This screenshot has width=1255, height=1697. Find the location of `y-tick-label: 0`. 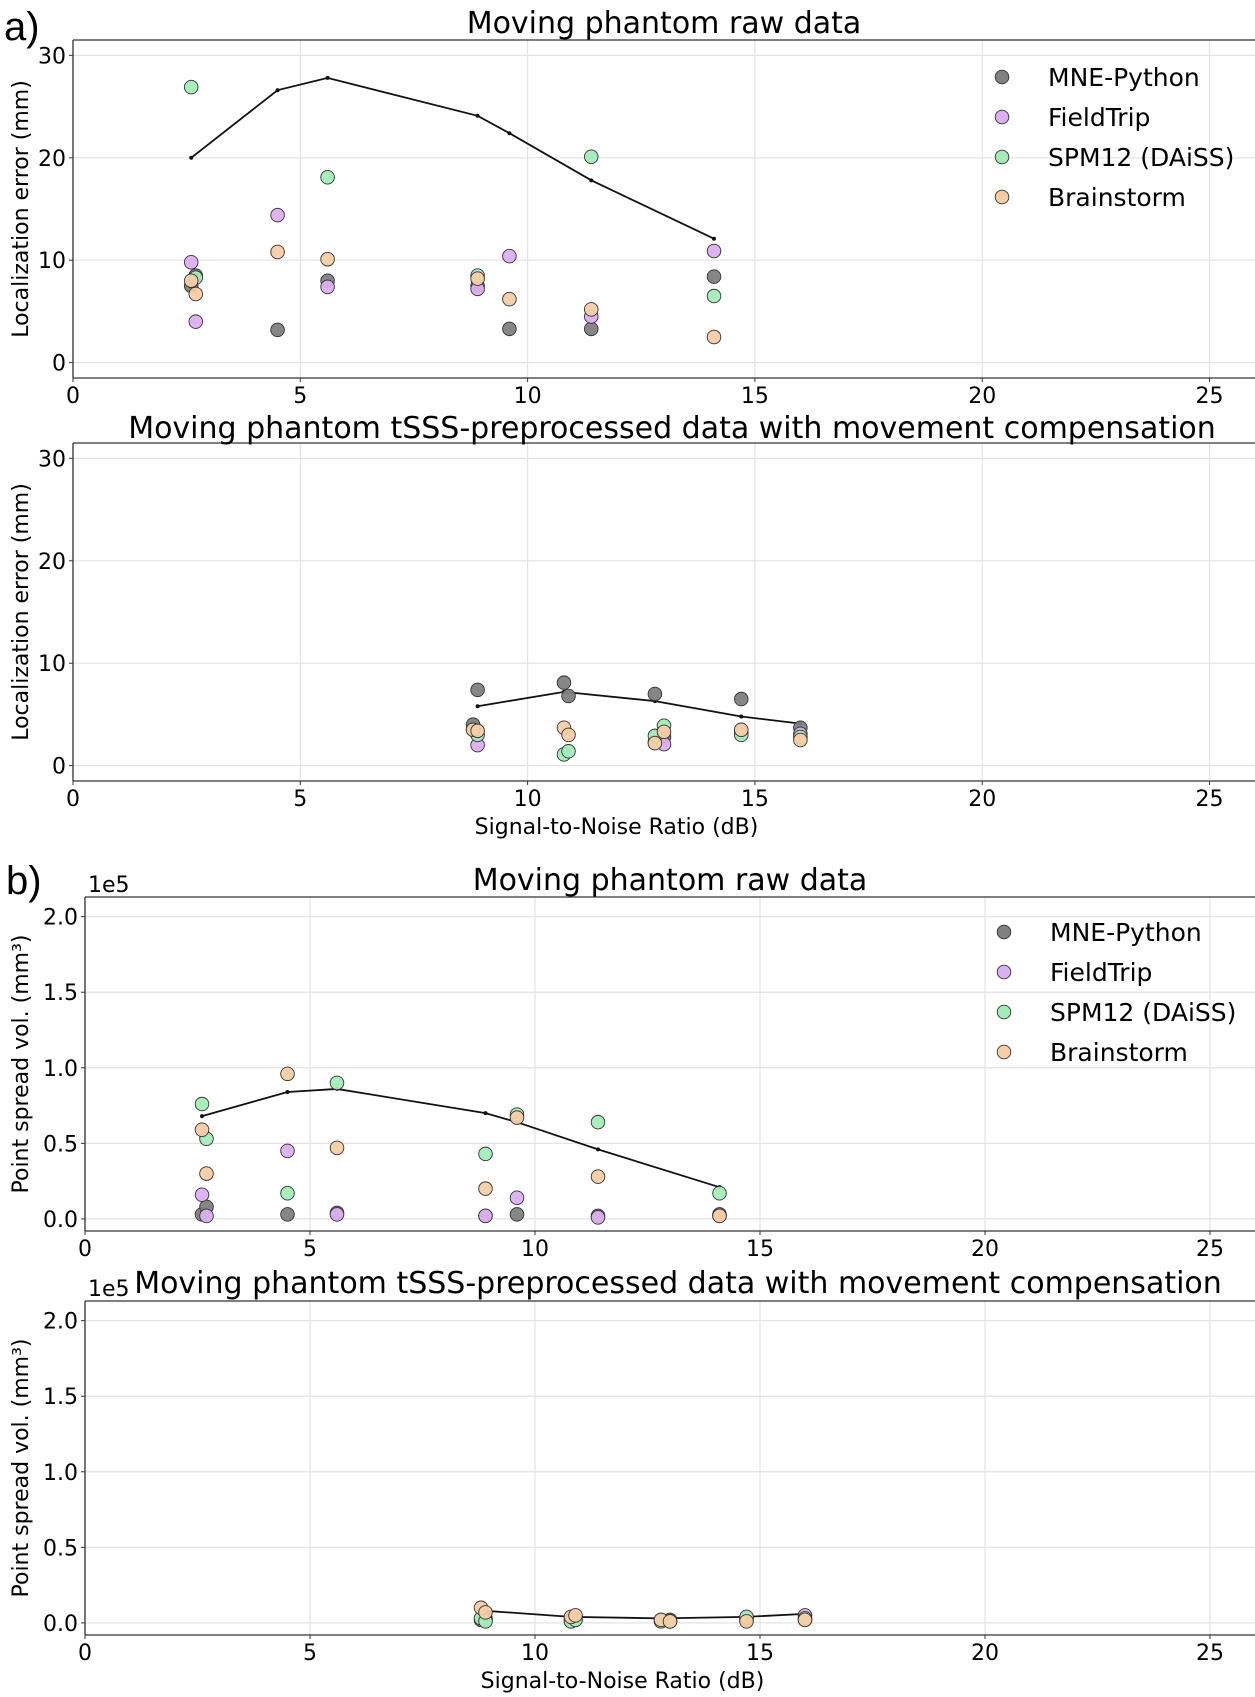

y-tick-label: 0 is located at coordinates (59, 767).